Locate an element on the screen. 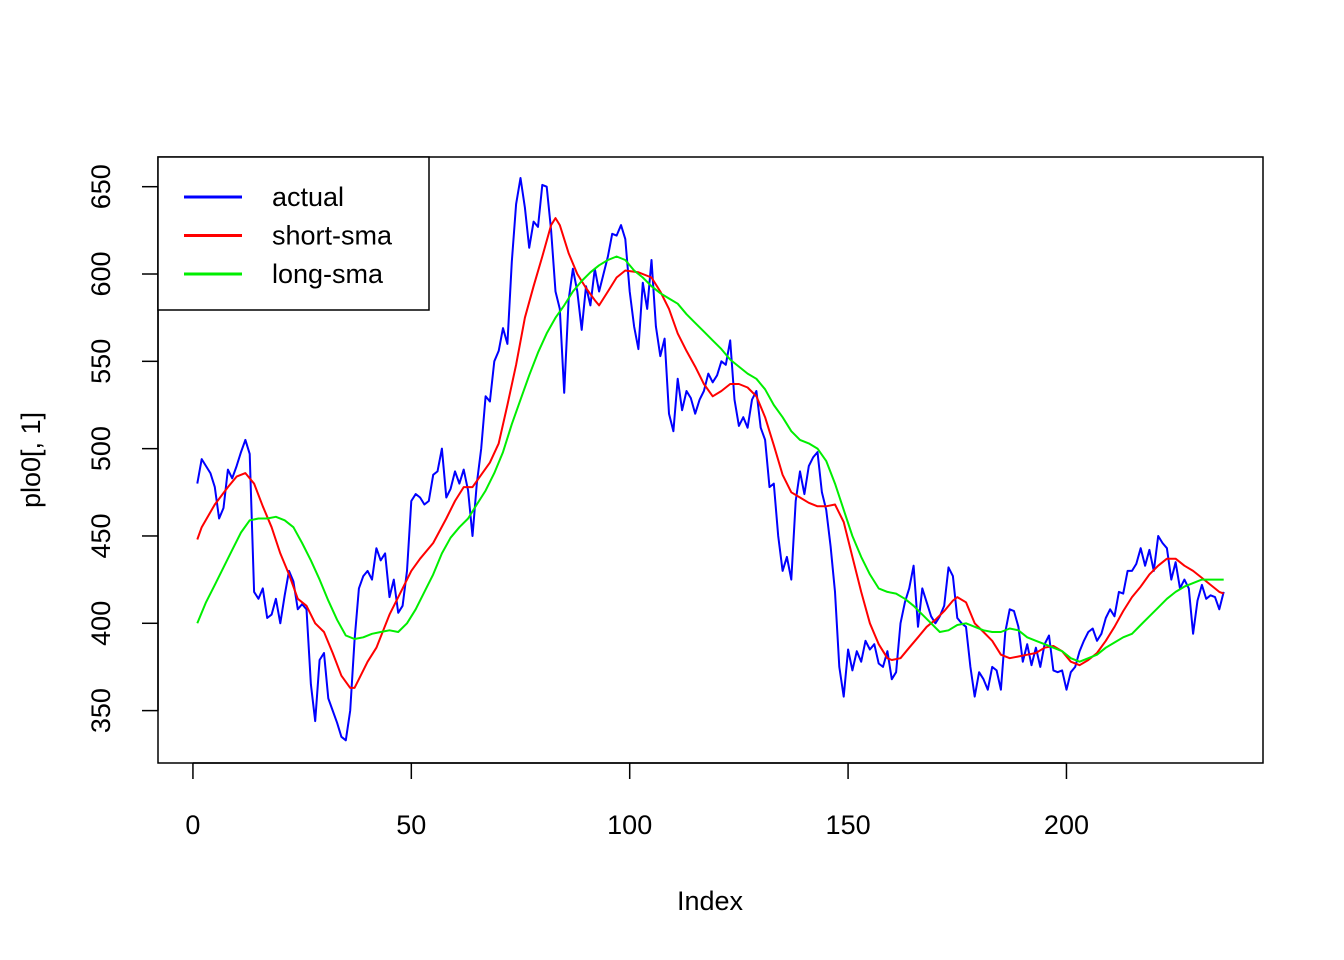 This screenshot has width=1344, height=960. legend-box is located at coordinates (293, 233).